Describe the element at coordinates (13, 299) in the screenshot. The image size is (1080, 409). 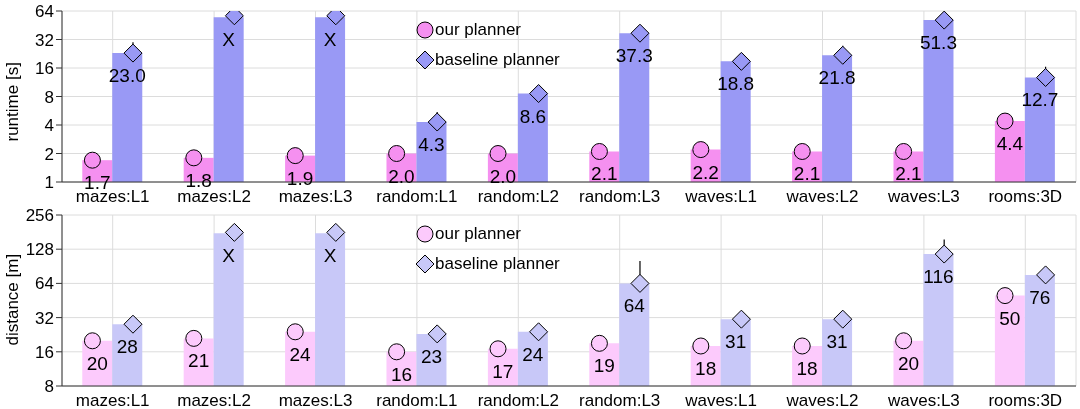
I see `y-axis-title: distance [m]` at that location.